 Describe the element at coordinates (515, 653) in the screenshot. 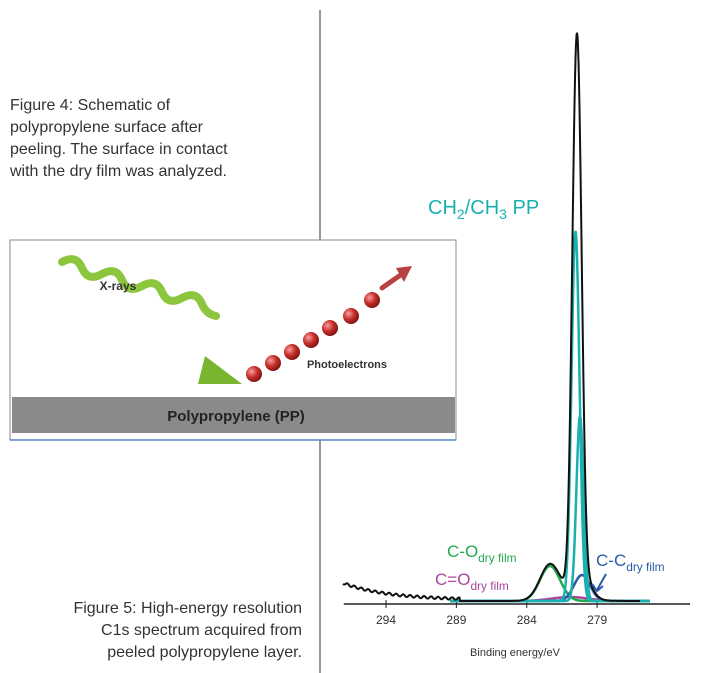

I see `x-axis-label: Binding energy/eV` at that location.